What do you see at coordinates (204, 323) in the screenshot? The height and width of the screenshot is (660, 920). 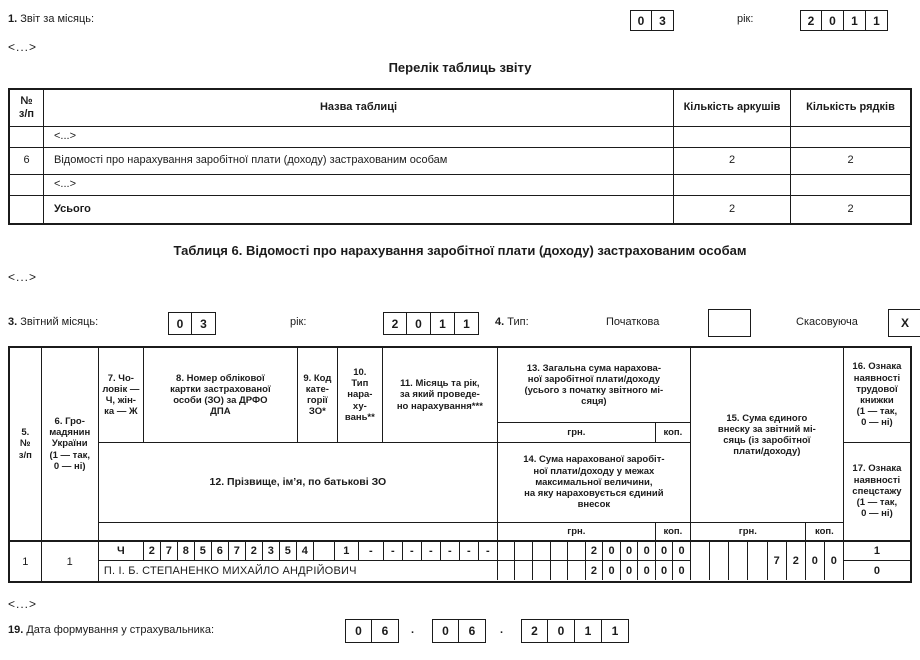 I see `month-box: 3` at bounding box center [204, 323].